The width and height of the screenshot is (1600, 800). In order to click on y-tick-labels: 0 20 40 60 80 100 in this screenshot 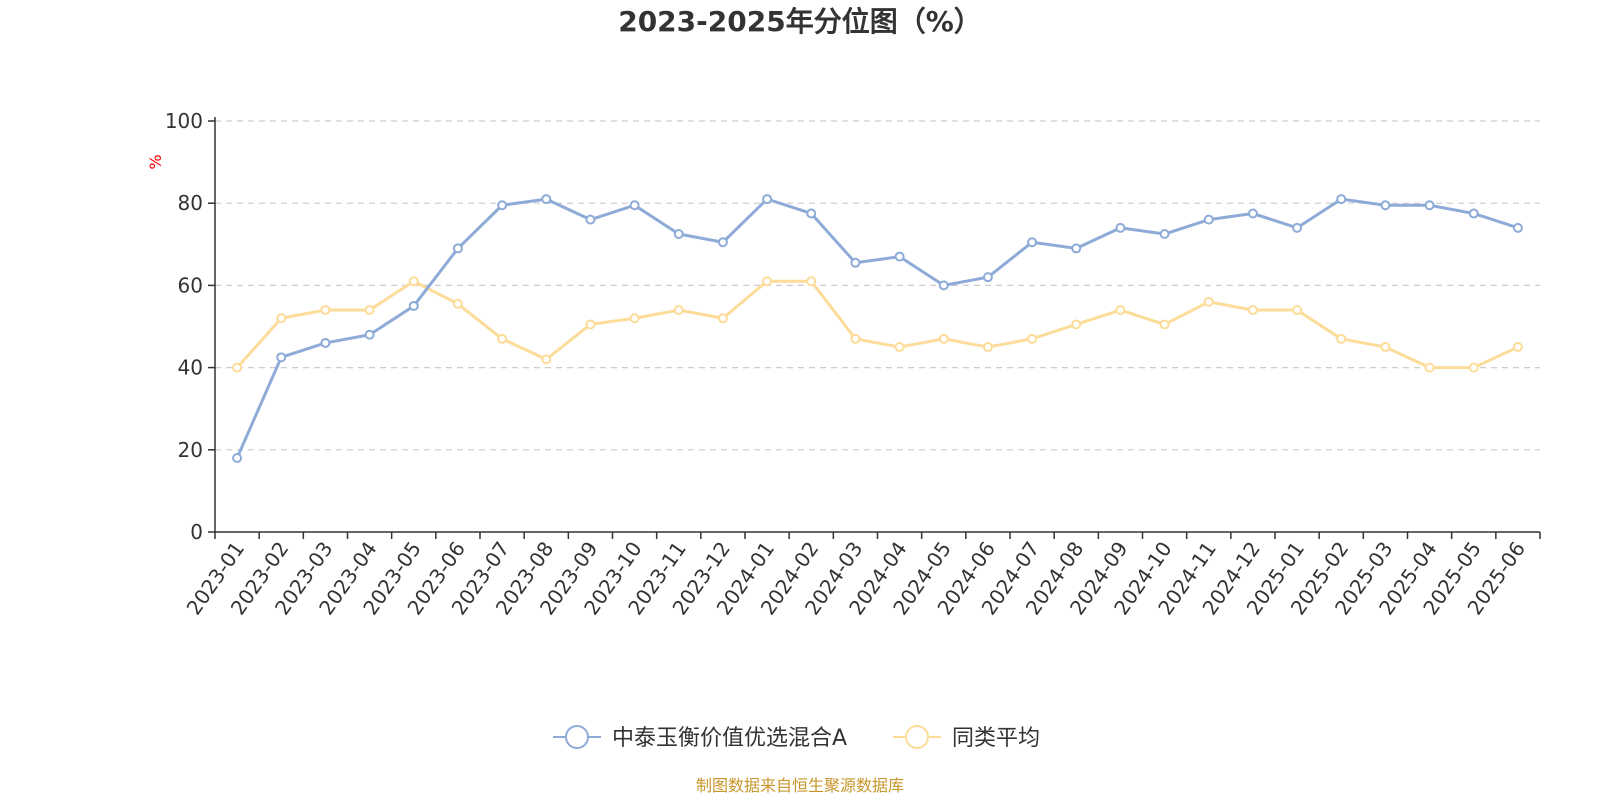, I will do `click(184, 326)`.